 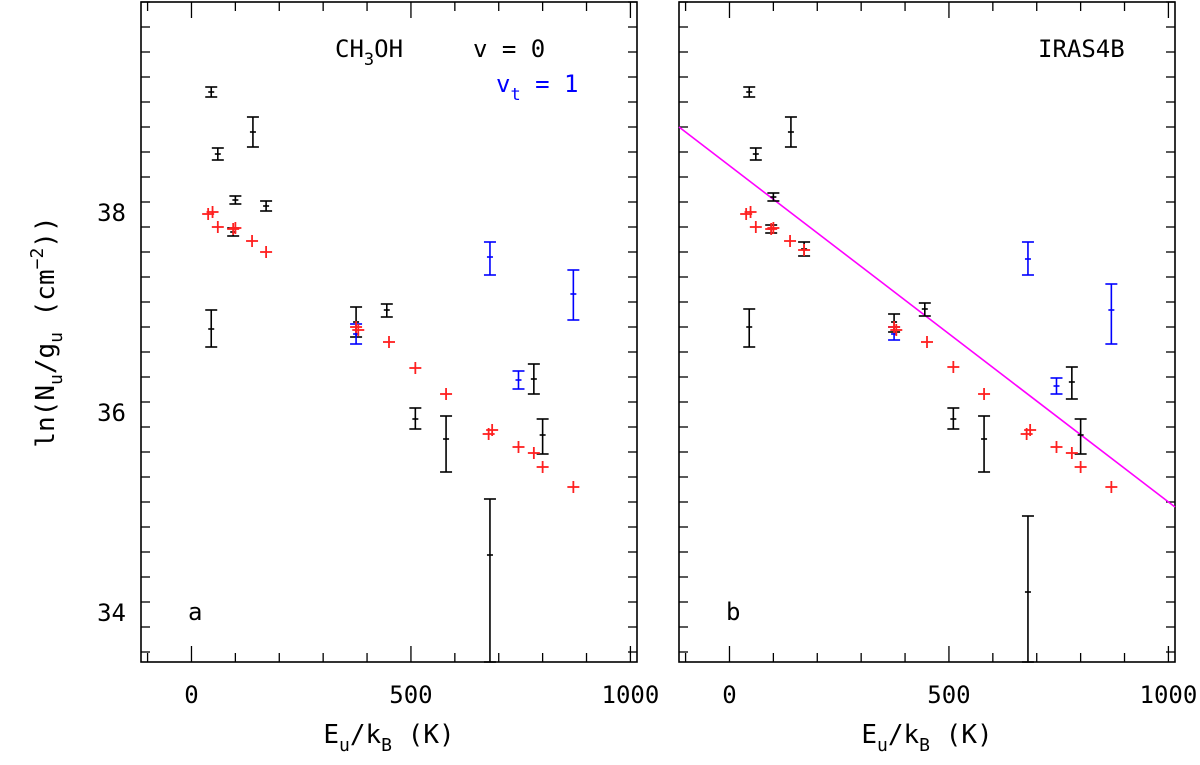 I want to click on legend-vt1-suffix: = 1, so click(x=550, y=84).